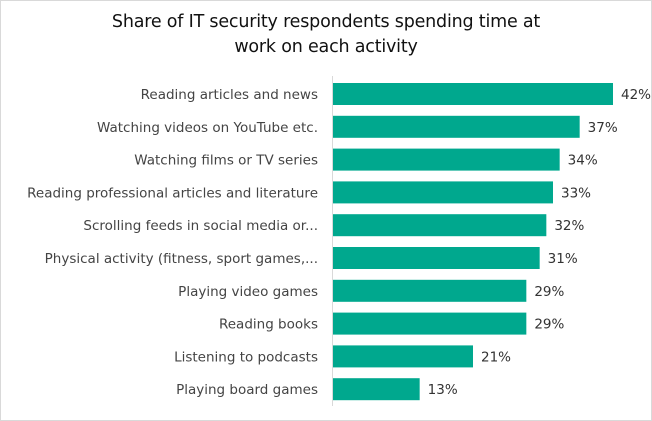  What do you see at coordinates (636, 95) in the screenshot?
I see `data-label: 42%` at bounding box center [636, 95].